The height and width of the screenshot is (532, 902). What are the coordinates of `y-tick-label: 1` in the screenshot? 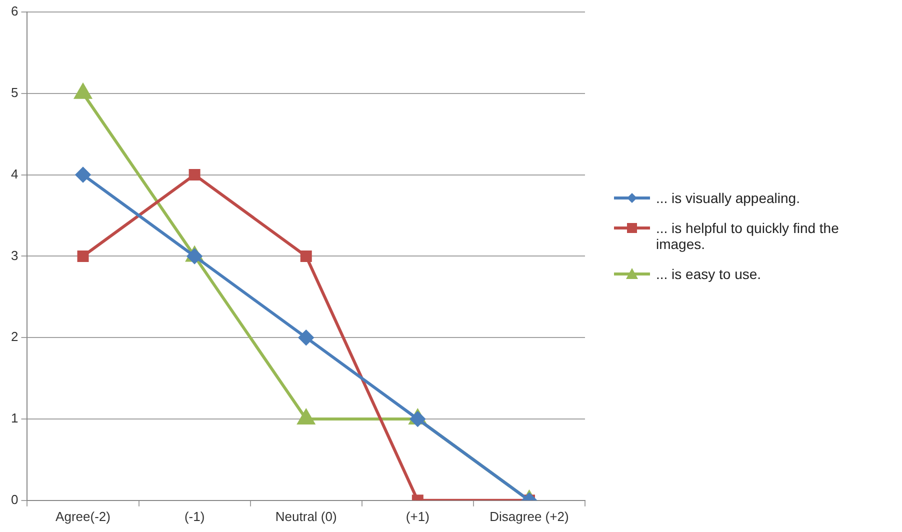 It's located at (14, 418).